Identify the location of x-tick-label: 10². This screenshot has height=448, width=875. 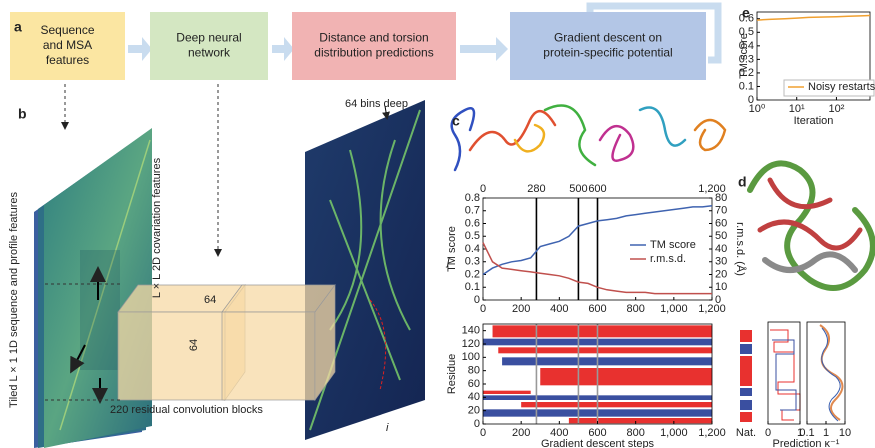
(836, 109).